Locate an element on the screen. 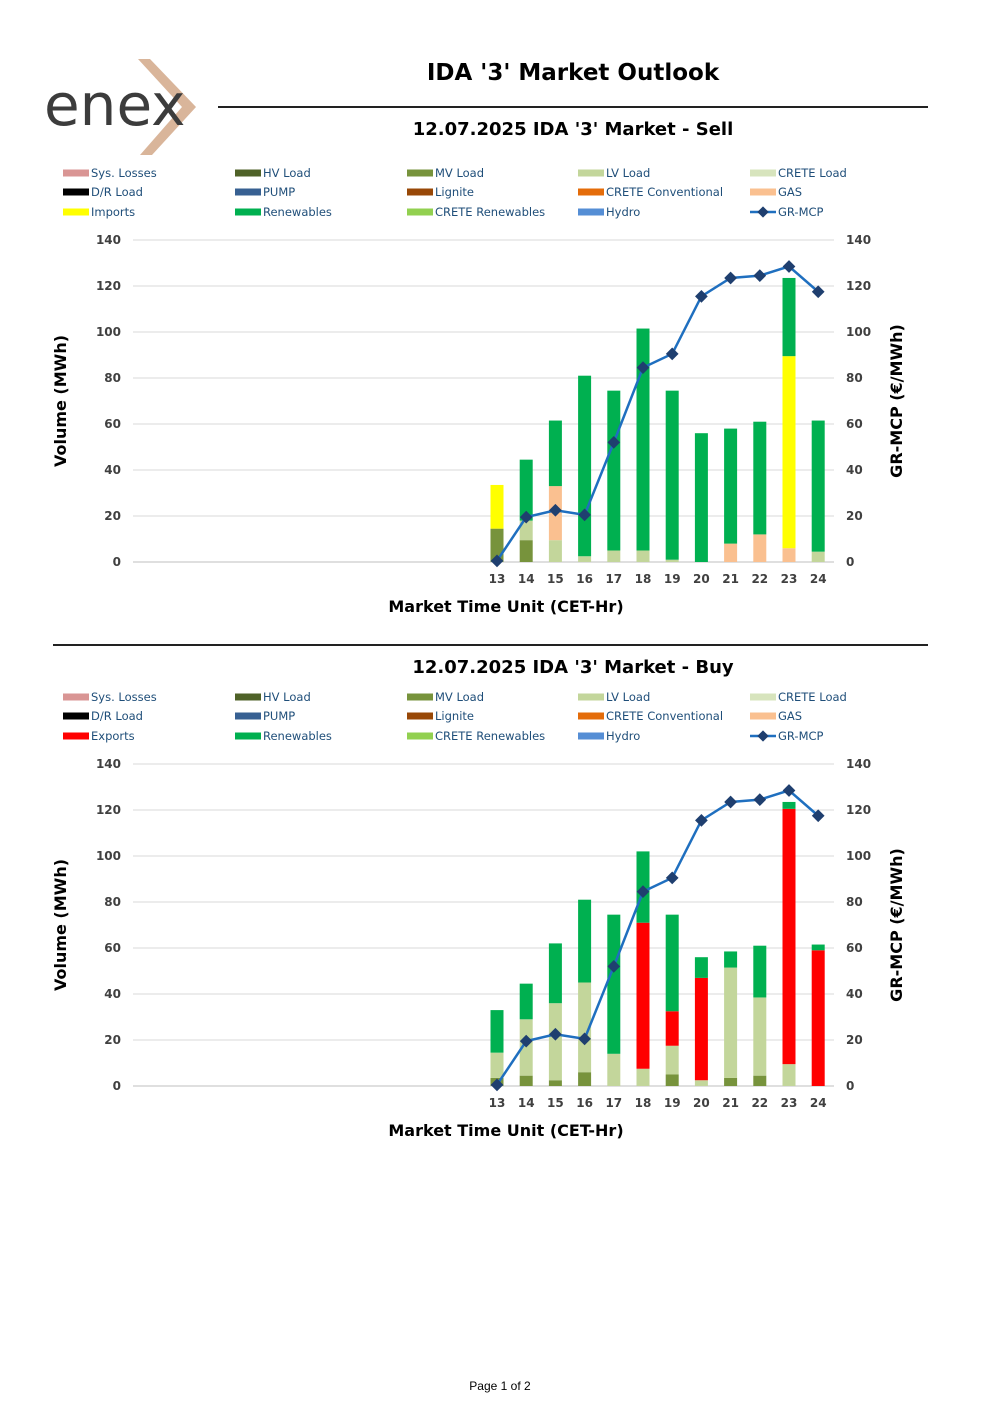 The image size is (1000, 1415). x-tick-label: 17 is located at coordinates (613, 579).